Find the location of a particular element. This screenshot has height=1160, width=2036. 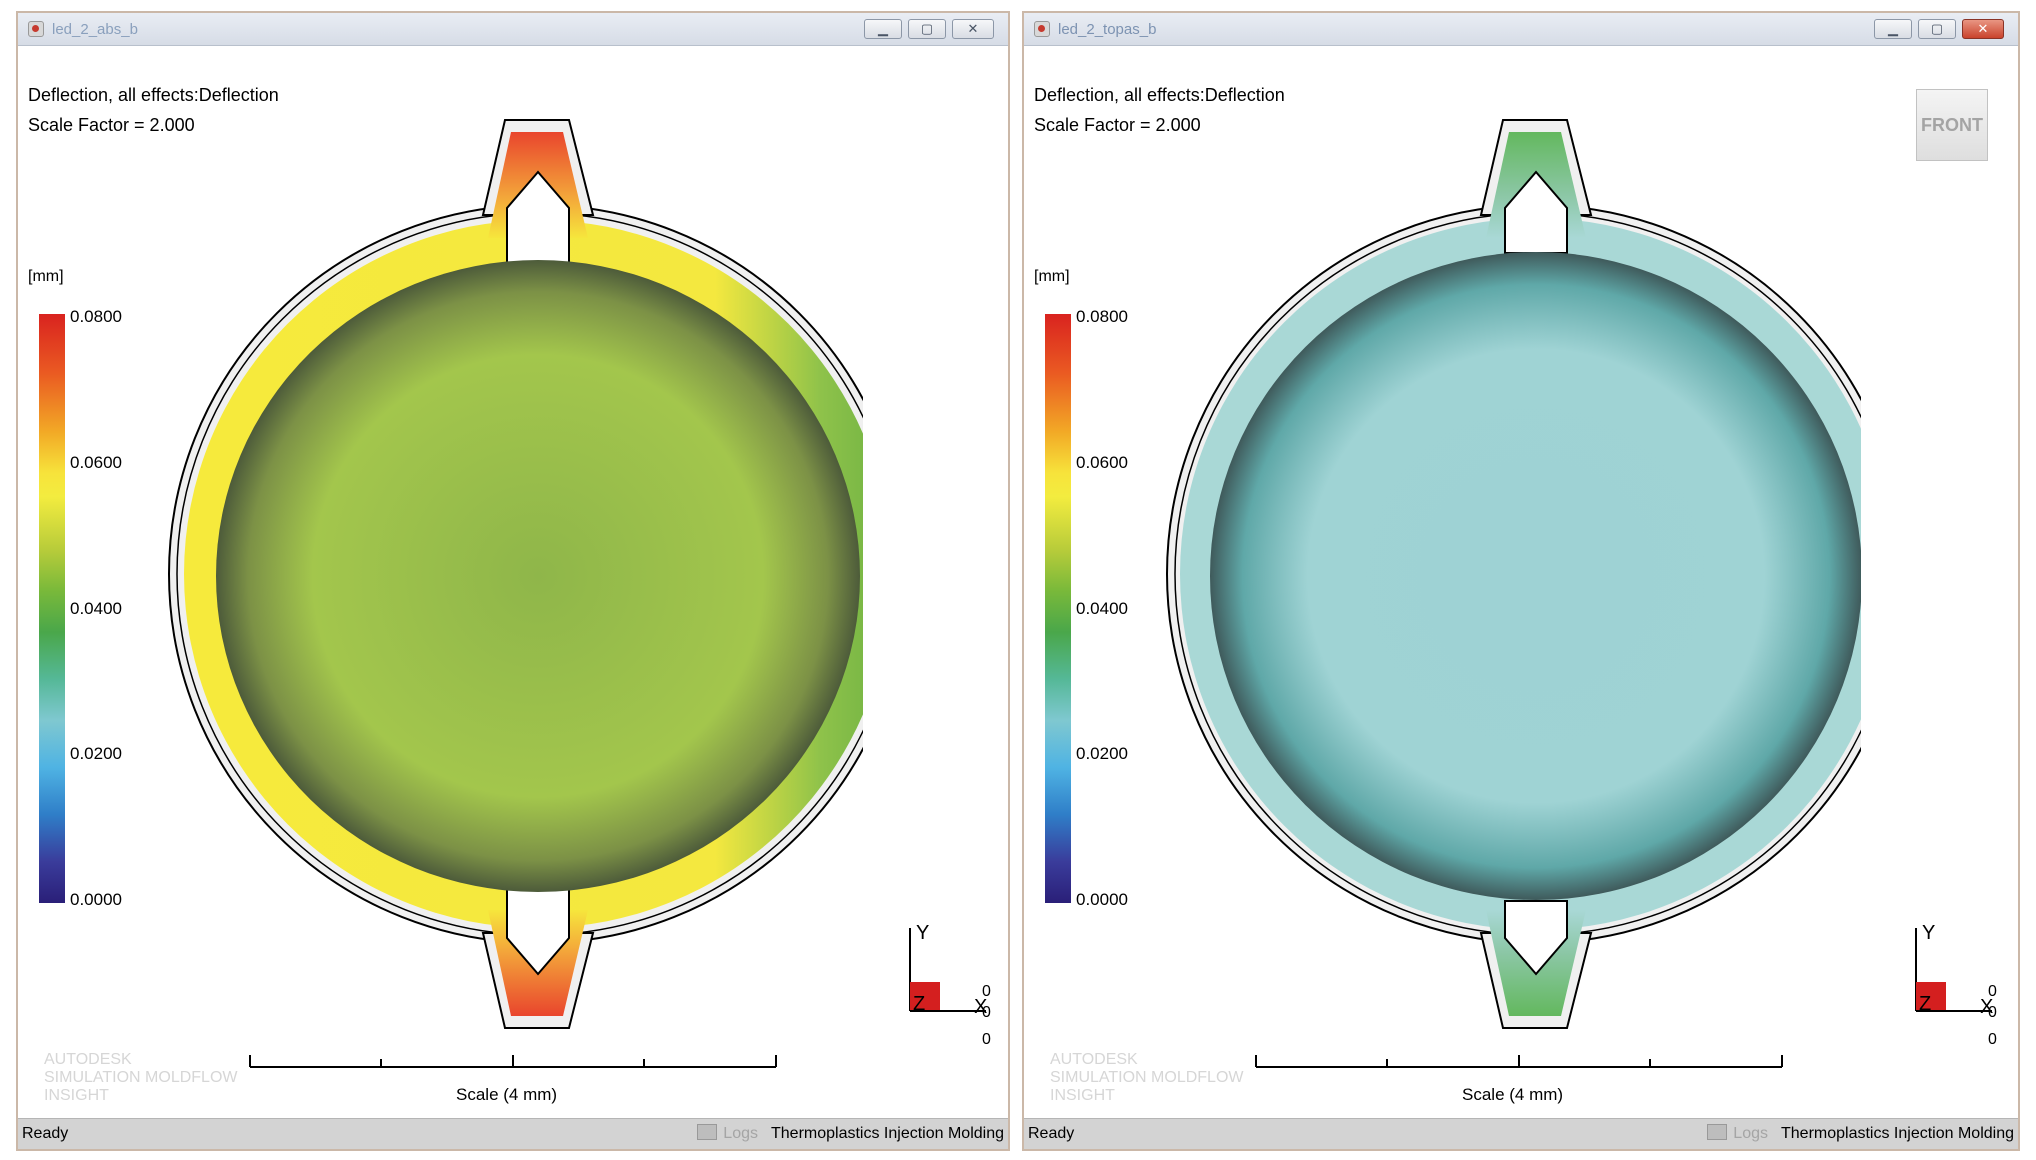

title-bar: led_2_abs_b ▁ ▢ ✕ is located at coordinates (513, 29).